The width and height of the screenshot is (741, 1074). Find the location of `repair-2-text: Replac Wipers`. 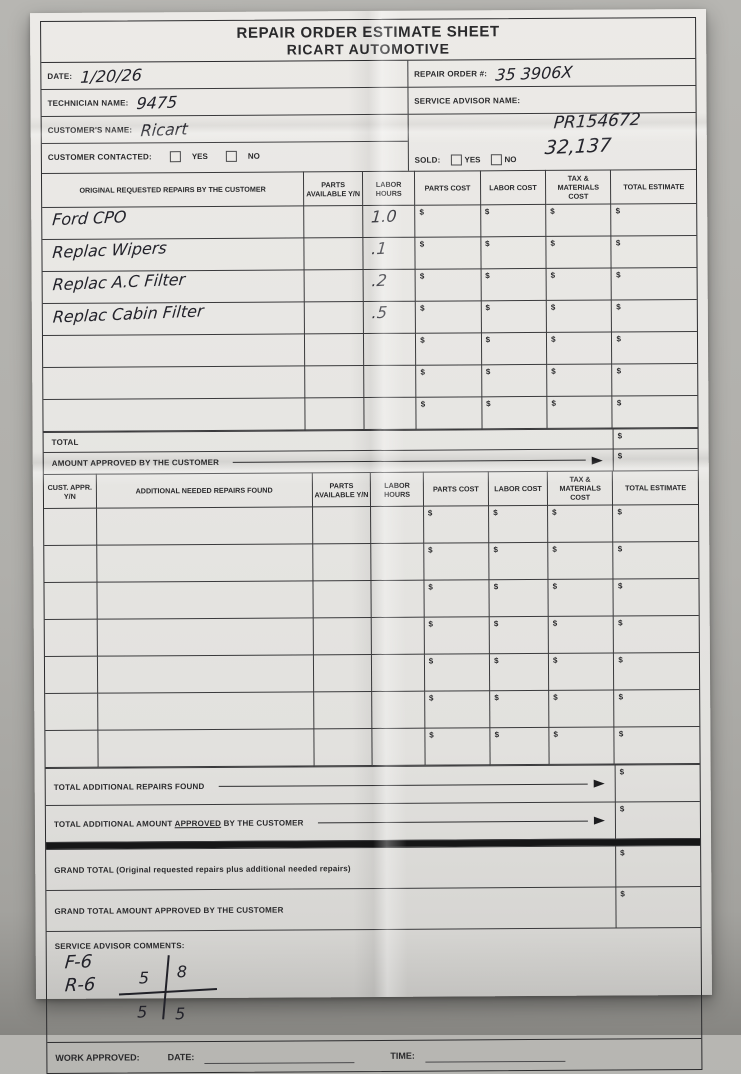

repair-2-text: Replac Wipers is located at coordinates (109, 250).